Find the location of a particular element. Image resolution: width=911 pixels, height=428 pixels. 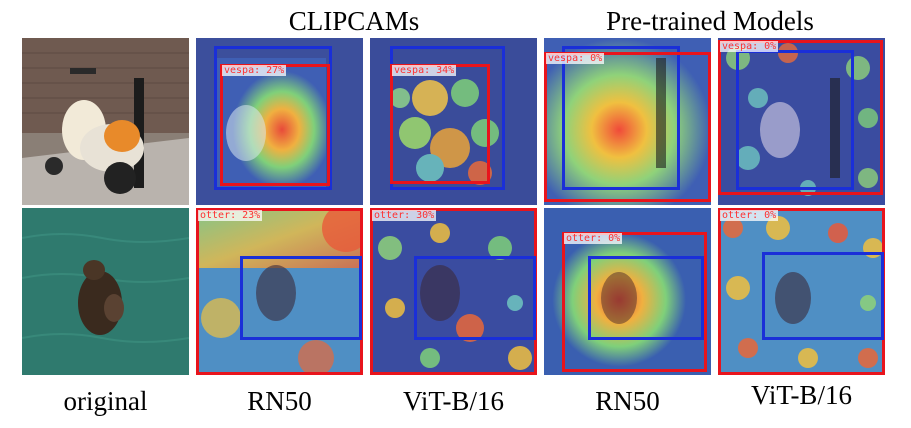

clipcam-rn50-scooter-heatmap: vespa: 27% is located at coordinates (279, 121).